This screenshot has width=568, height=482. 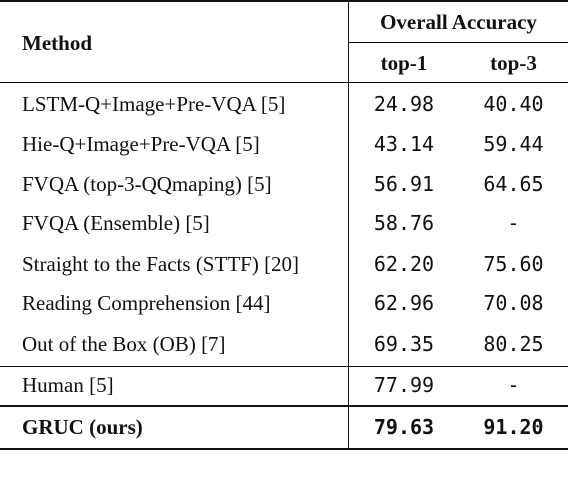 What do you see at coordinates (513, 184) in the screenshot?
I see `row-top-3: 64.65` at bounding box center [513, 184].